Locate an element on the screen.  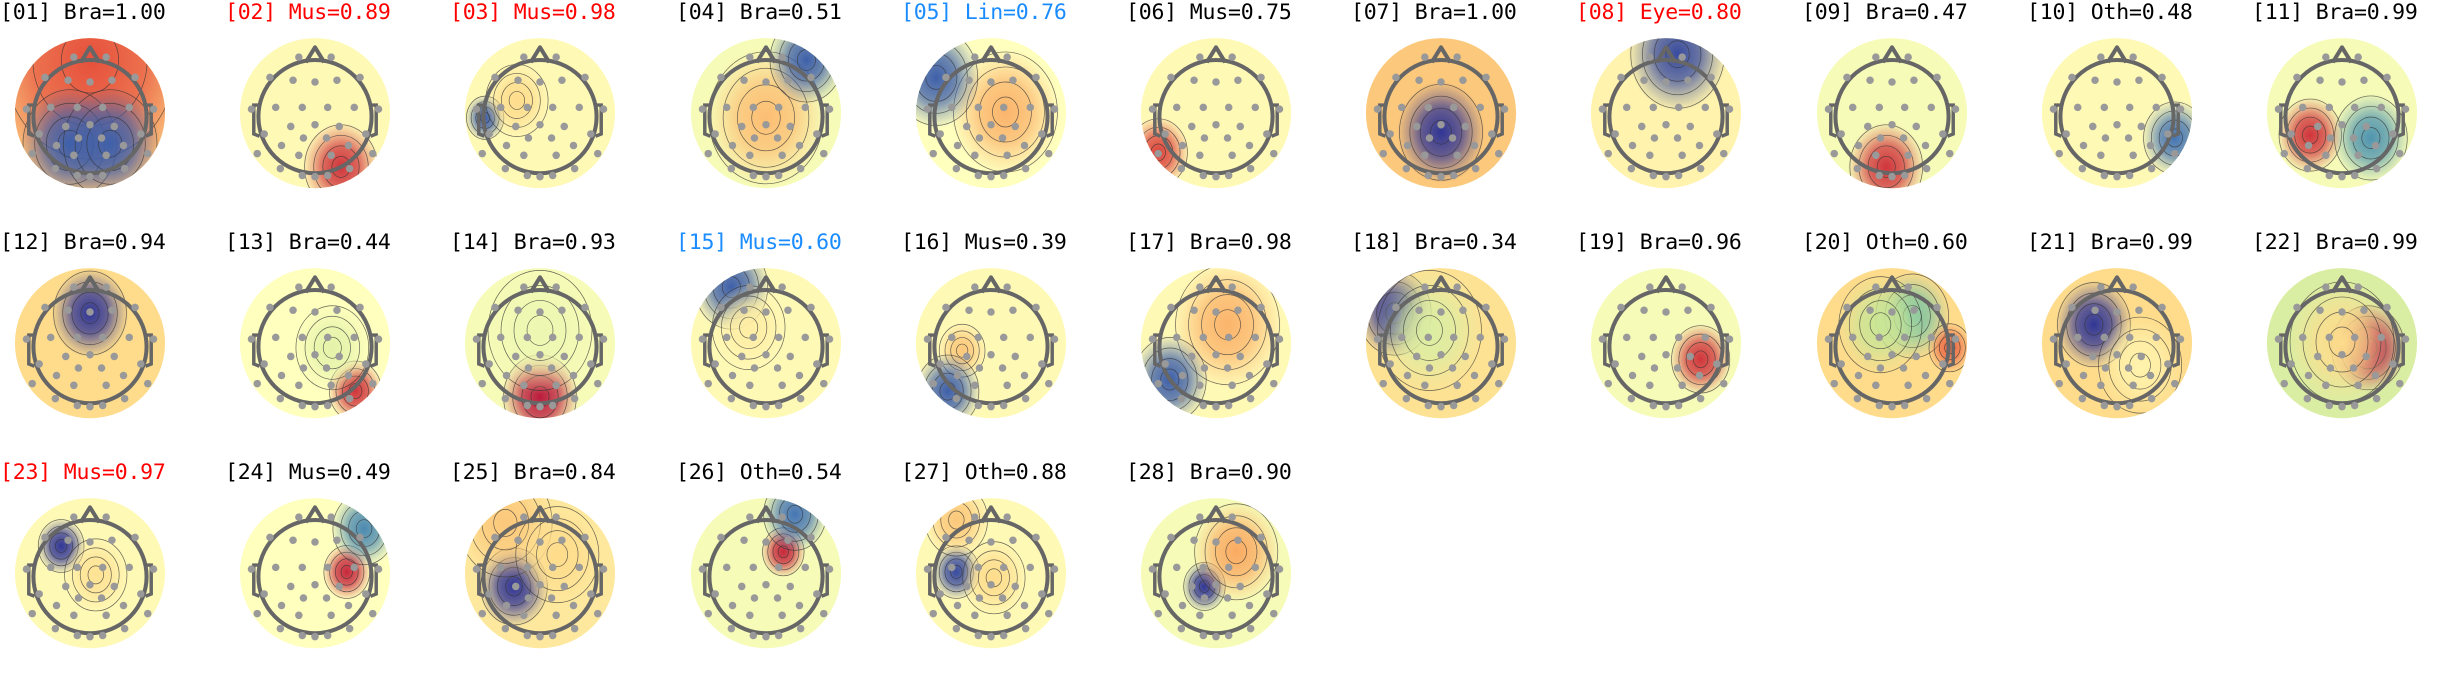
component-panel-27: [27] Oth=0.88 is located at coordinates (1013, 575).